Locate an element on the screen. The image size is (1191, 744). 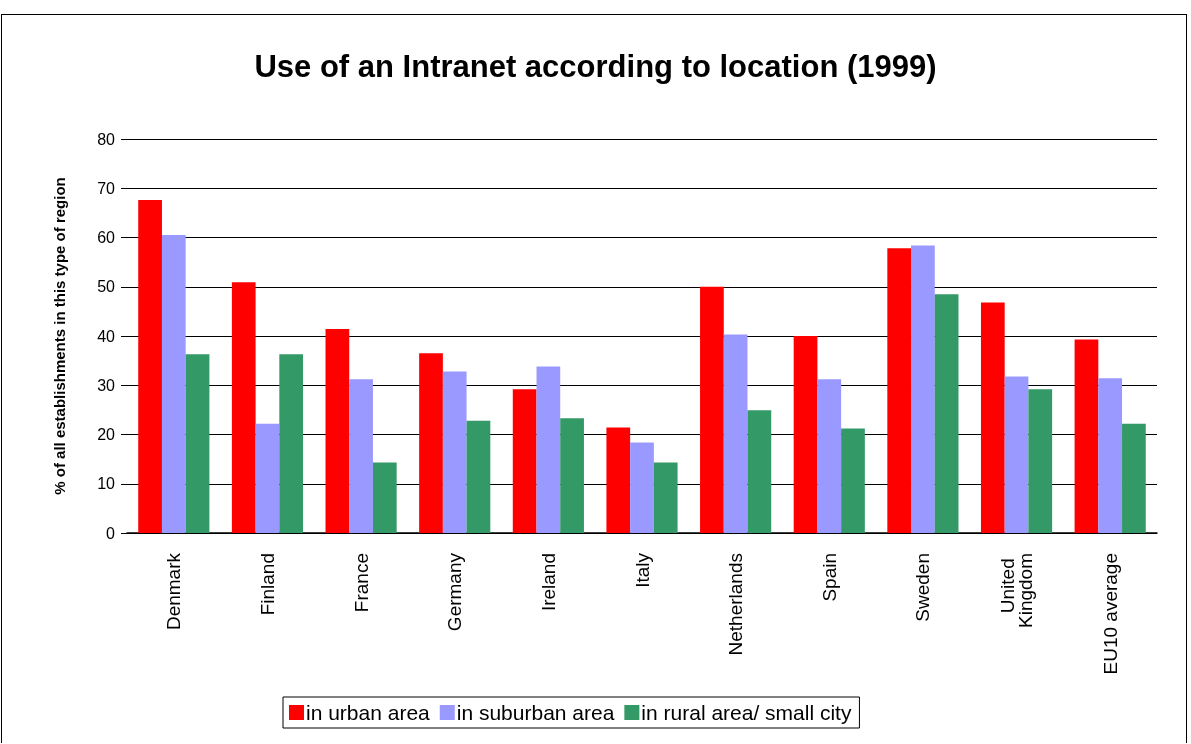
x-tick-label: Ireland is located at coordinates (548, 582).